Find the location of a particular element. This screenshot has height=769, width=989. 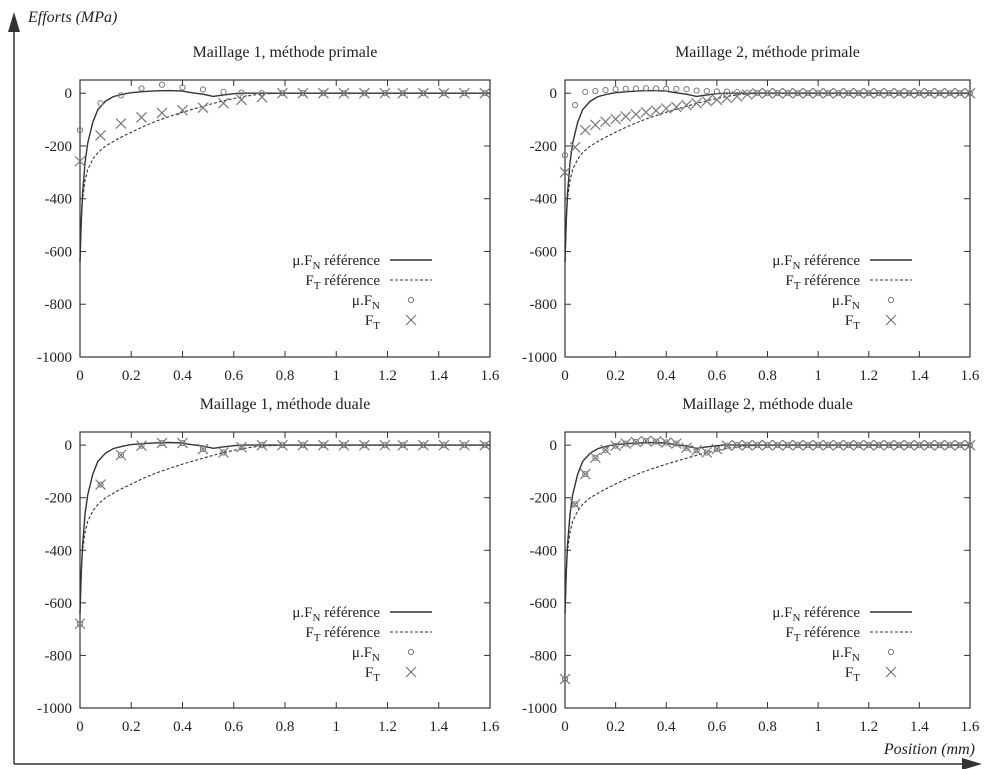

y-tick-label: -800 is located at coordinates (59, 305).